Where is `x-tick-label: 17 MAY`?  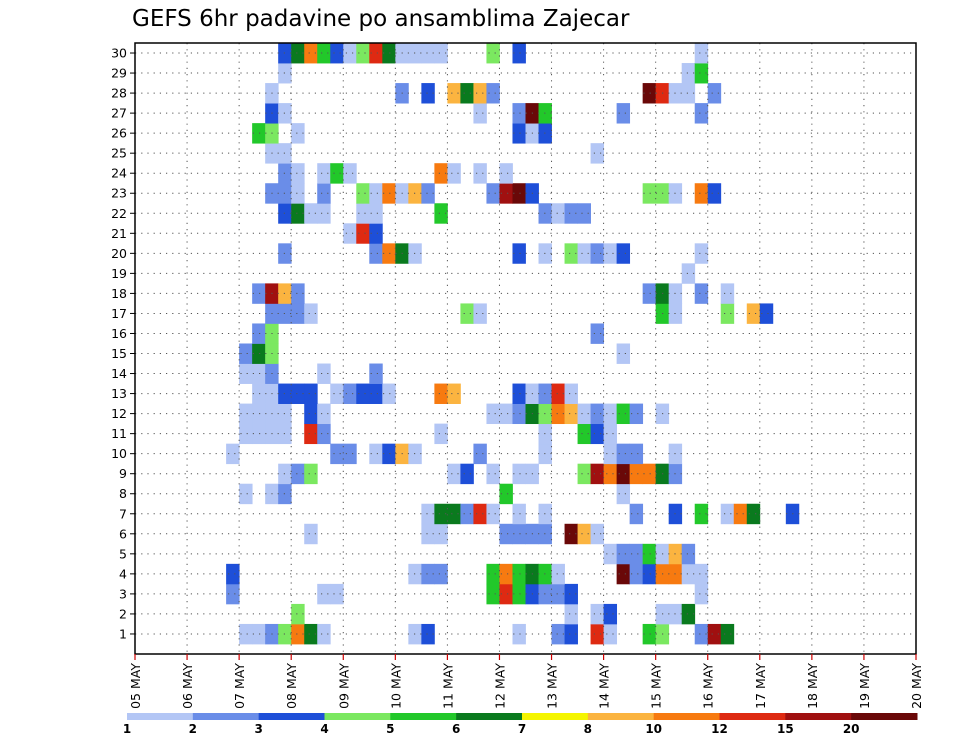 x-tick-label: 17 MAY is located at coordinates (760, 686).